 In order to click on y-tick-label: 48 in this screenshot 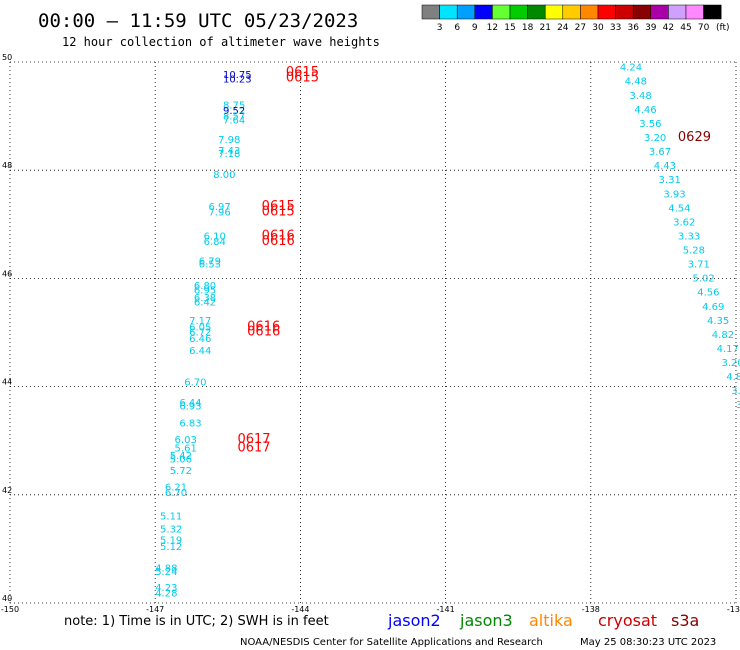, I will do `click(7, 165)`.